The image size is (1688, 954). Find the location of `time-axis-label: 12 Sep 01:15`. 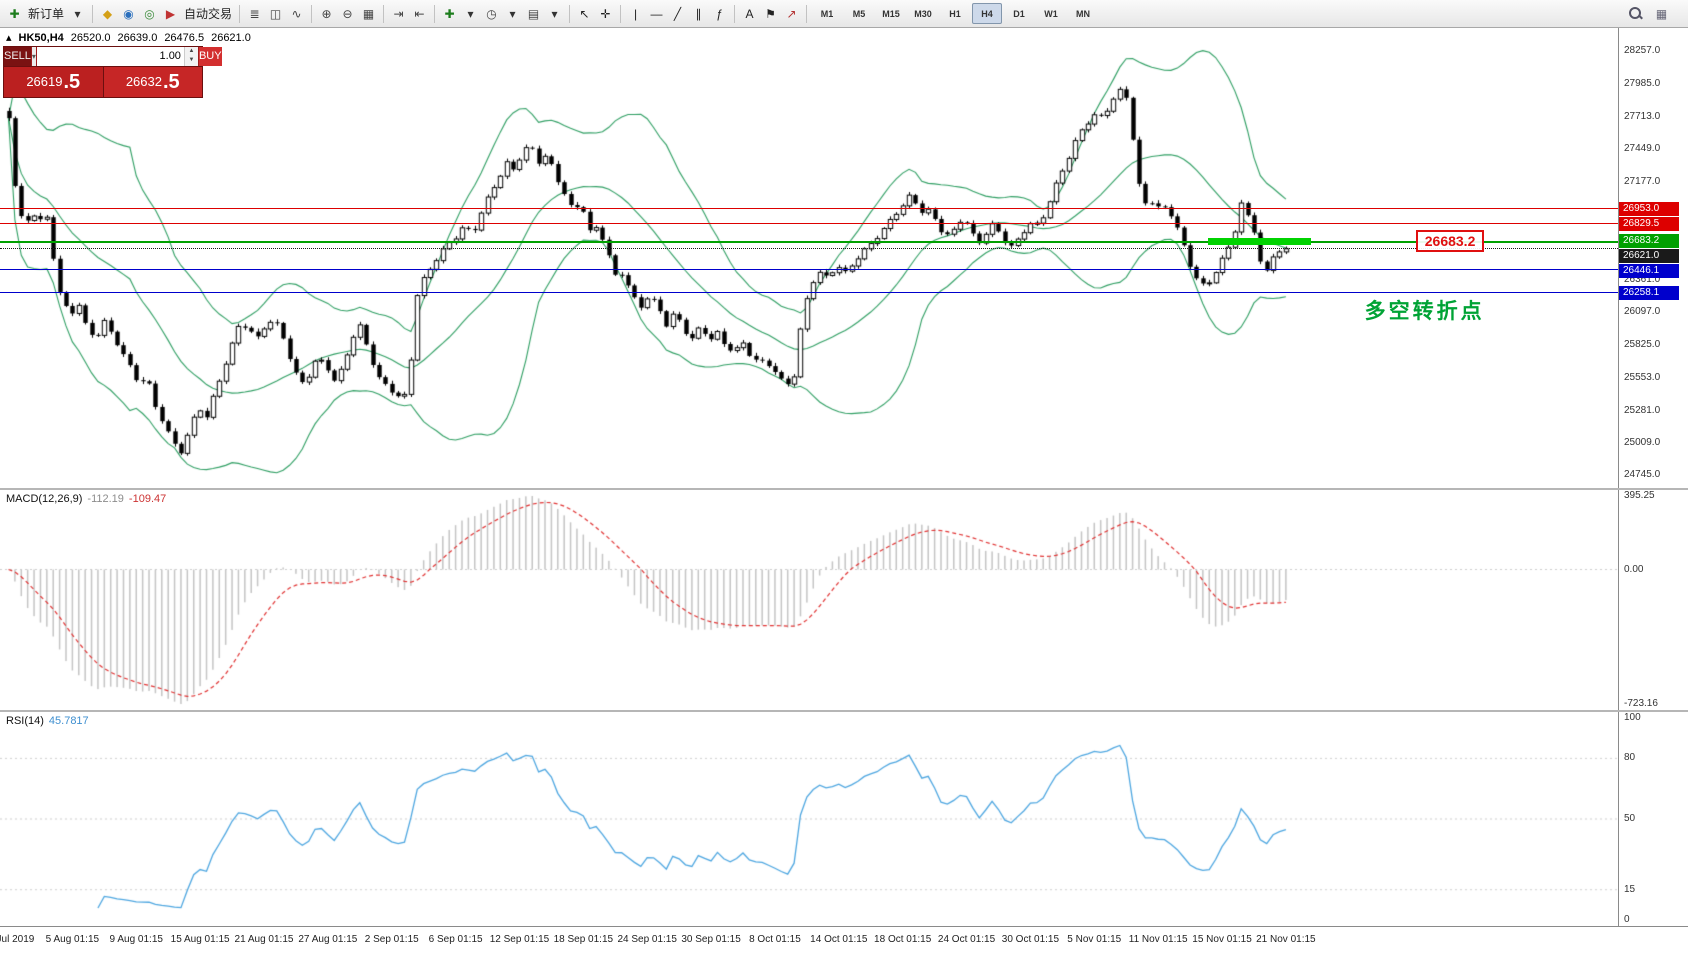

time-axis-label: 12 Sep 01:15 is located at coordinates (519, 939).